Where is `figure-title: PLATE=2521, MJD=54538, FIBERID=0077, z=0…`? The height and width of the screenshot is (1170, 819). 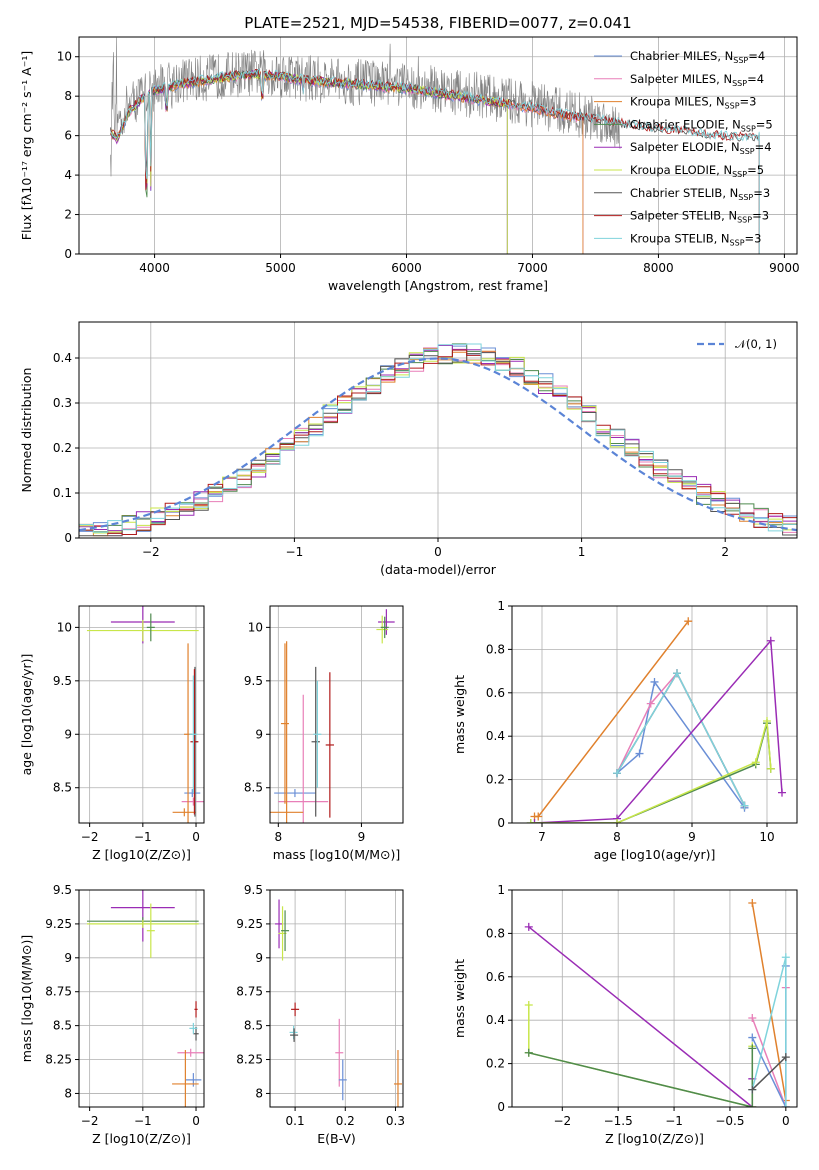 figure-title: PLATE=2521, MJD=54538, FIBERID=0077, z=0… is located at coordinates (437, 23).